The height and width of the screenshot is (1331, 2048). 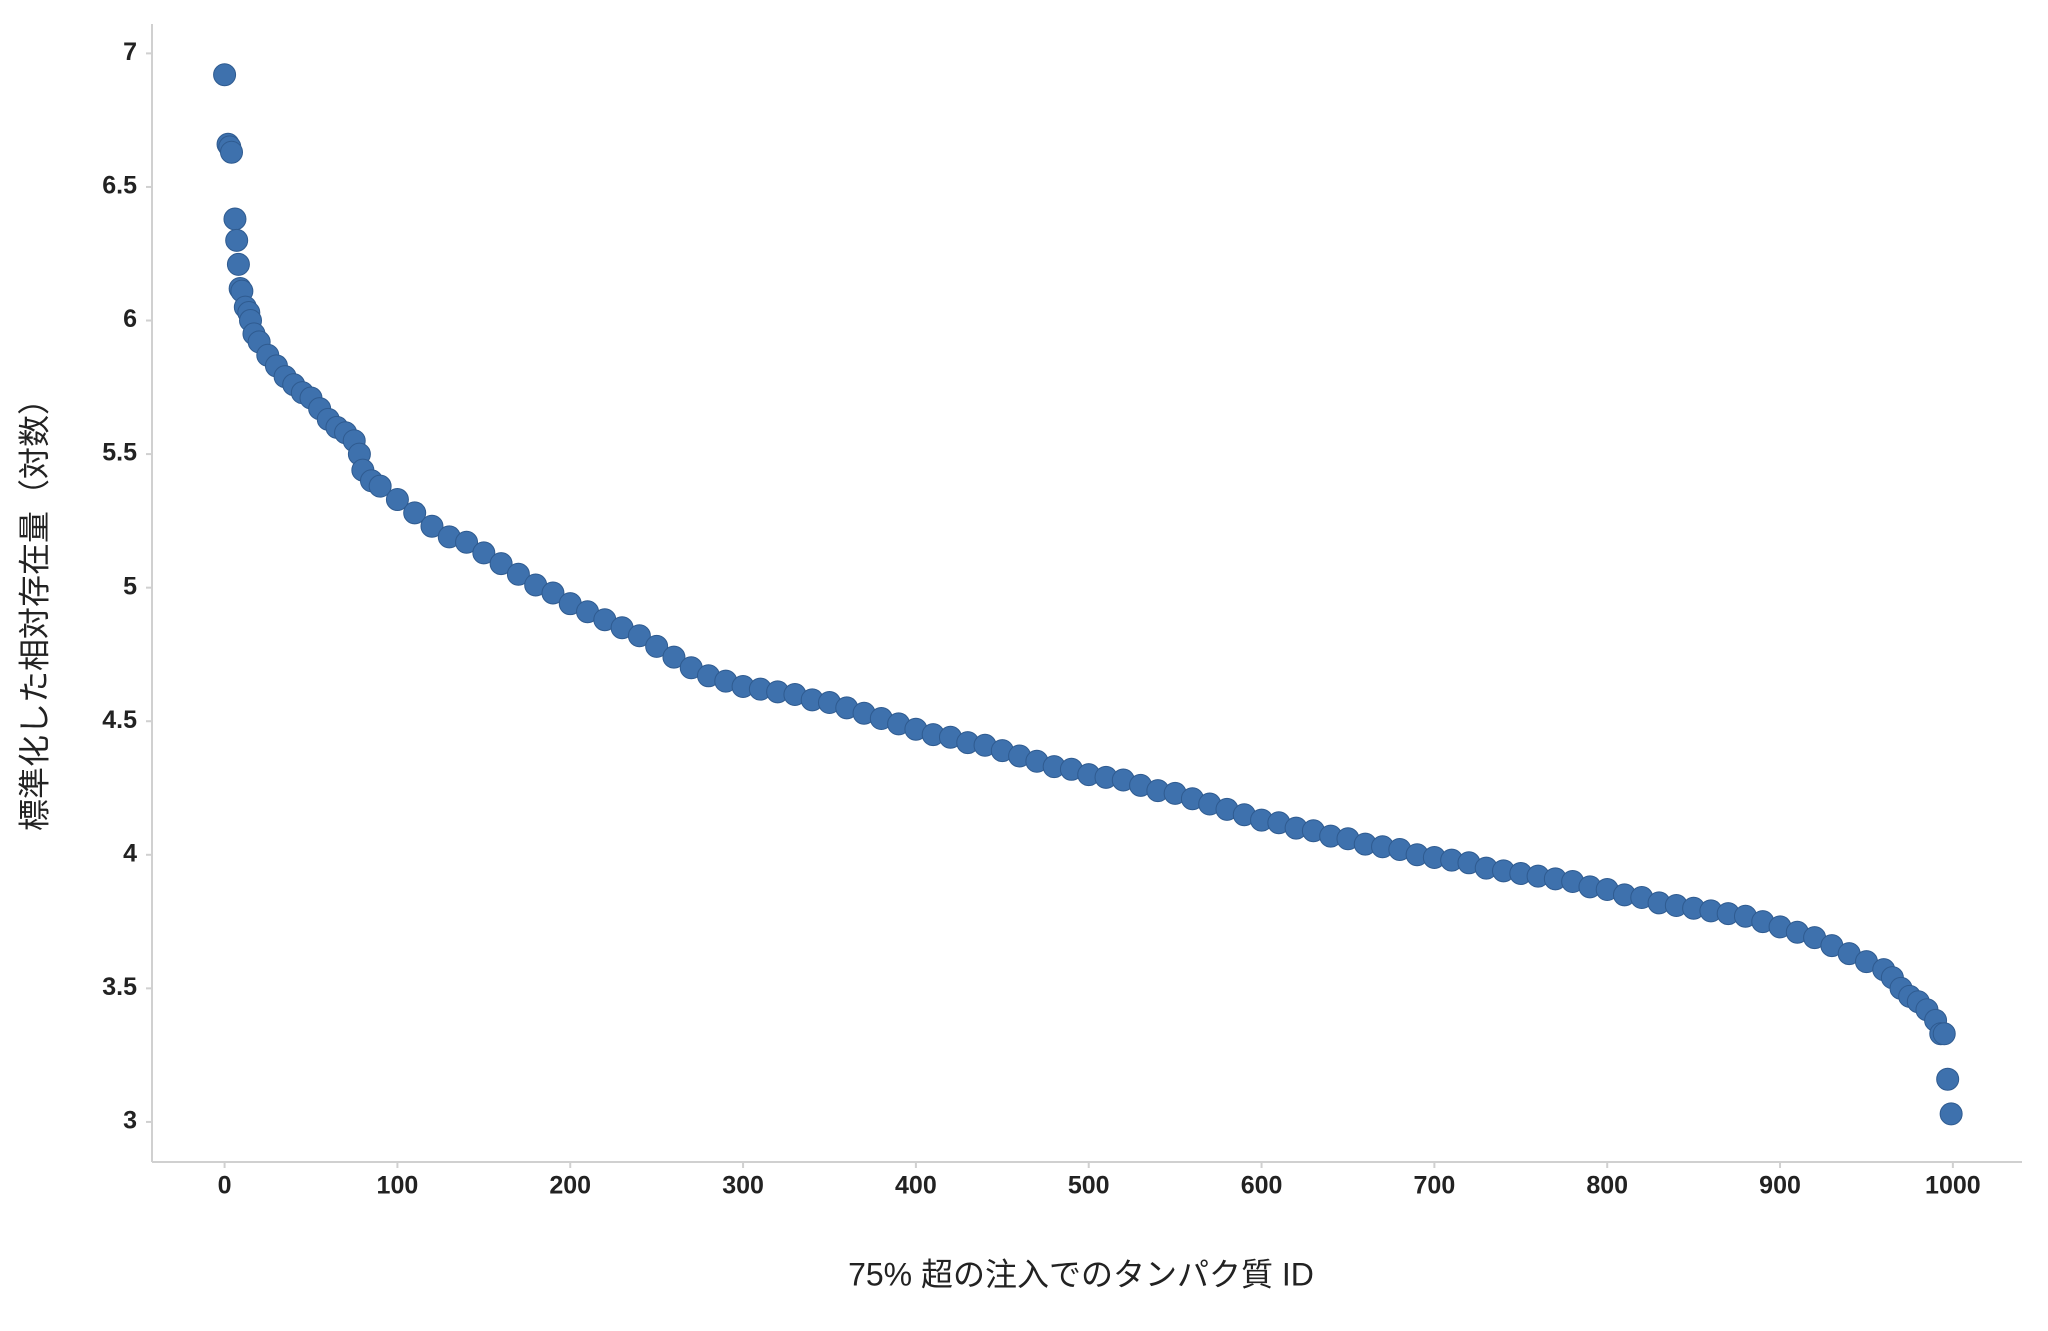 What do you see at coordinates (130, 1121) in the screenshot?
I see `y-tick-label: 3` at bounding box center [130, 1121].